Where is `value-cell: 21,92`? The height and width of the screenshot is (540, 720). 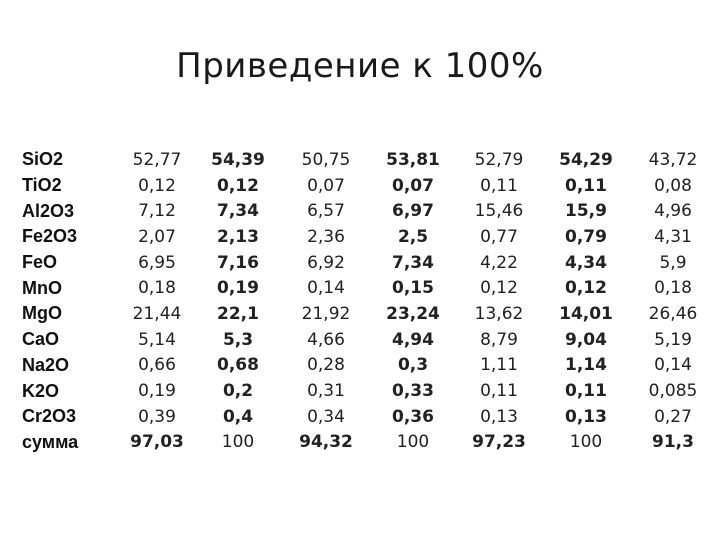 value-cell: 21,92 is located at coordinates (326, 313).